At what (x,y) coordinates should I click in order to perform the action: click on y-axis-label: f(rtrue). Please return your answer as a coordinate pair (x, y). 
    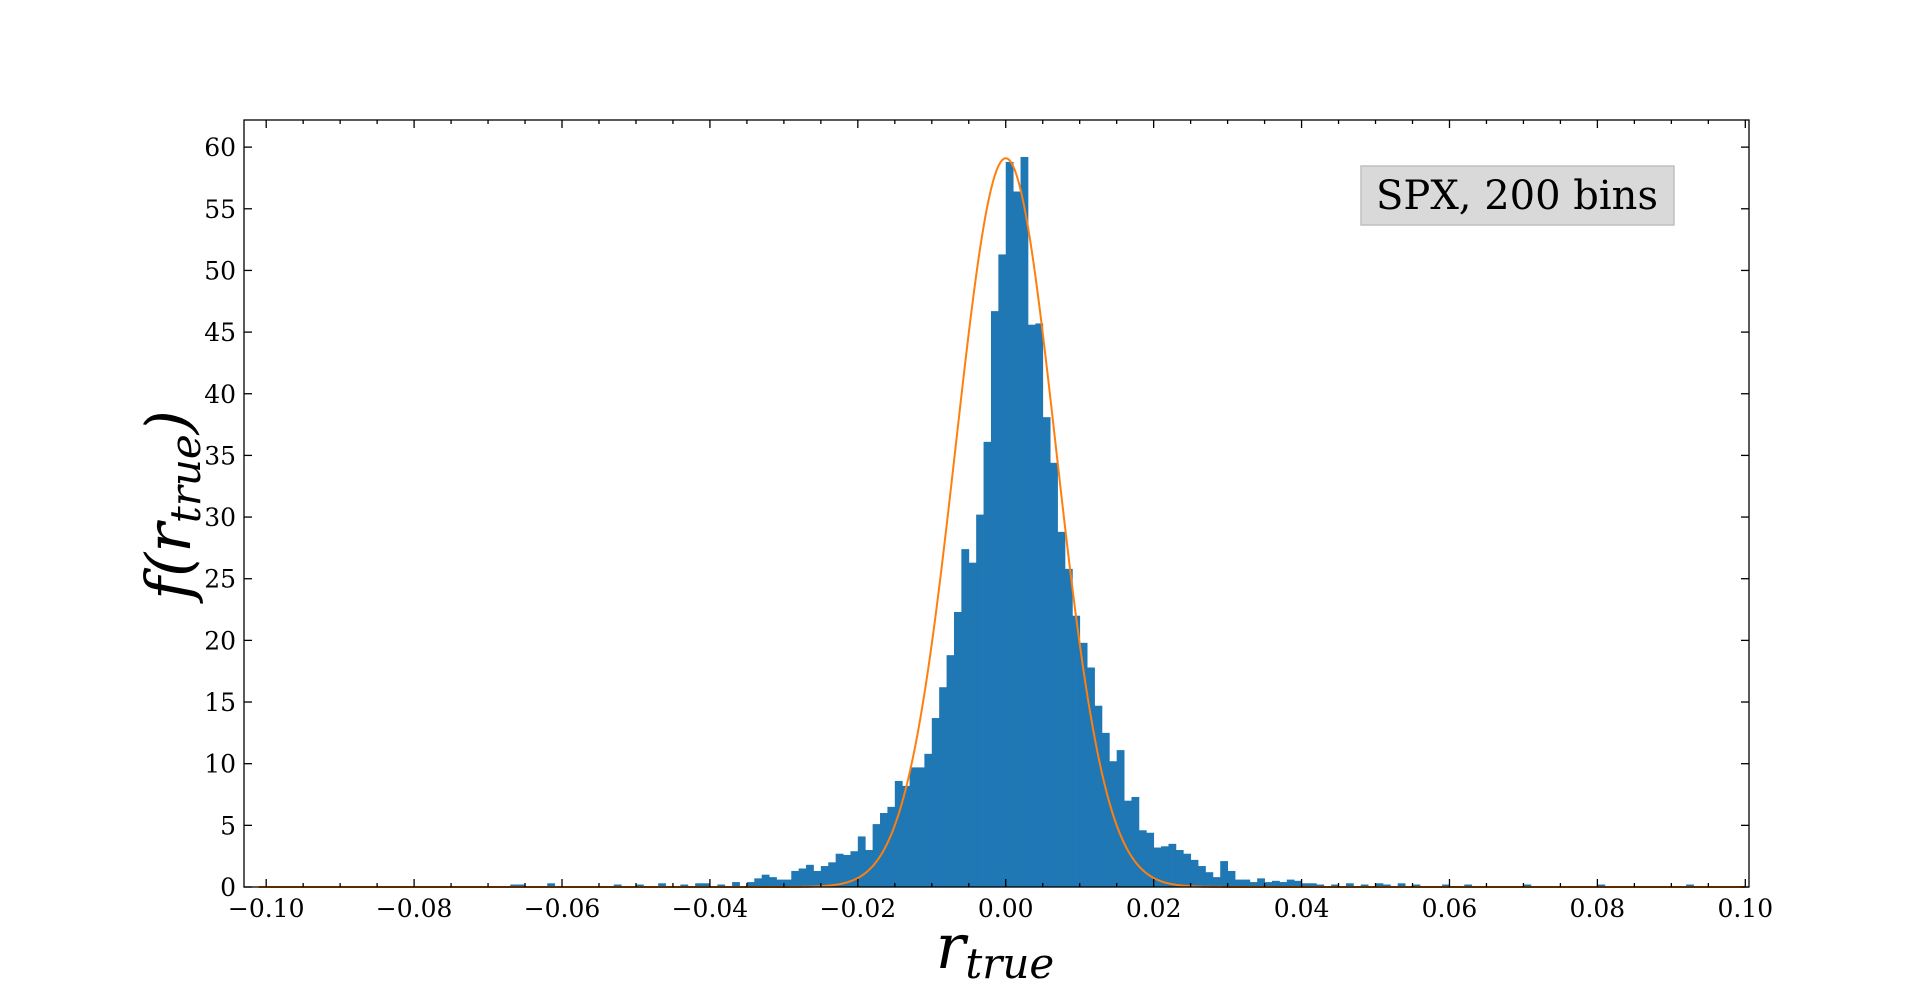
    Looking at the image, I should click on (171, 507).